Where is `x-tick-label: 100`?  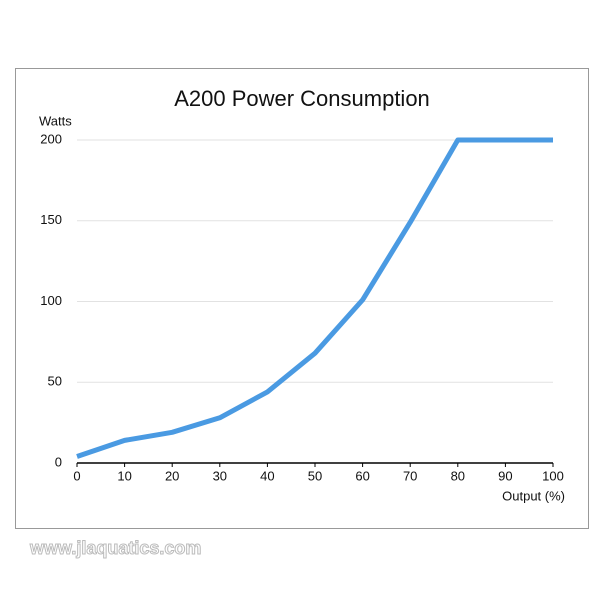
x-tick-label: 100 is located at coordinates (553, 475).